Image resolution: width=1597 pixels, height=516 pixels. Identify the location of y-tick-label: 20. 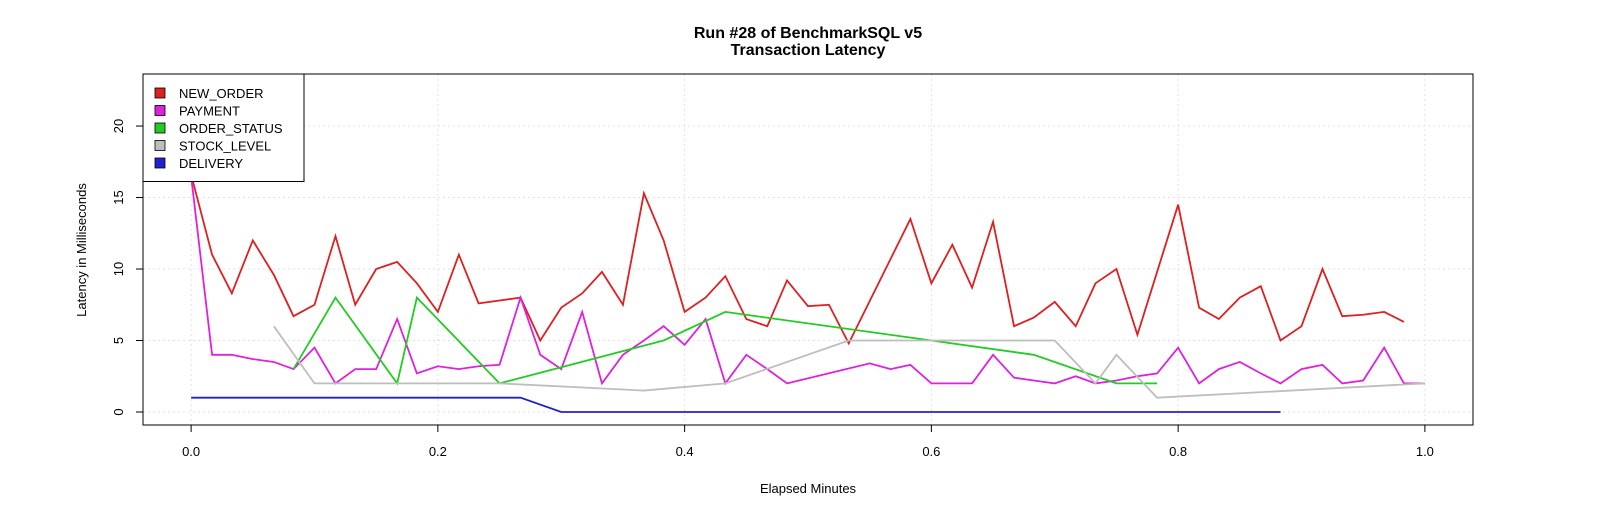
(118, 126).